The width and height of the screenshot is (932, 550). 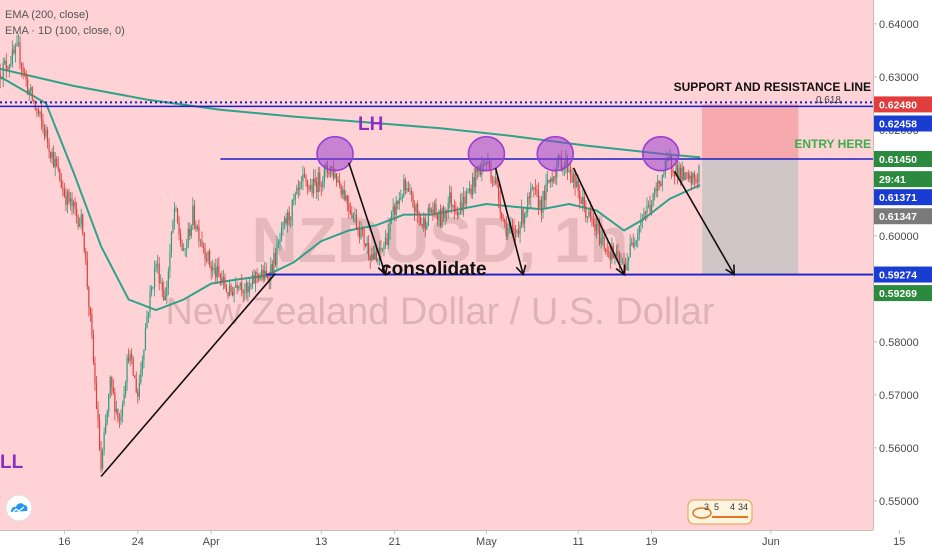 What do you see at coordinates (720, 512) in the screenshot?
I see `calendar-badge-icon: 3 5 4 34` at bounding box center [720, 512].